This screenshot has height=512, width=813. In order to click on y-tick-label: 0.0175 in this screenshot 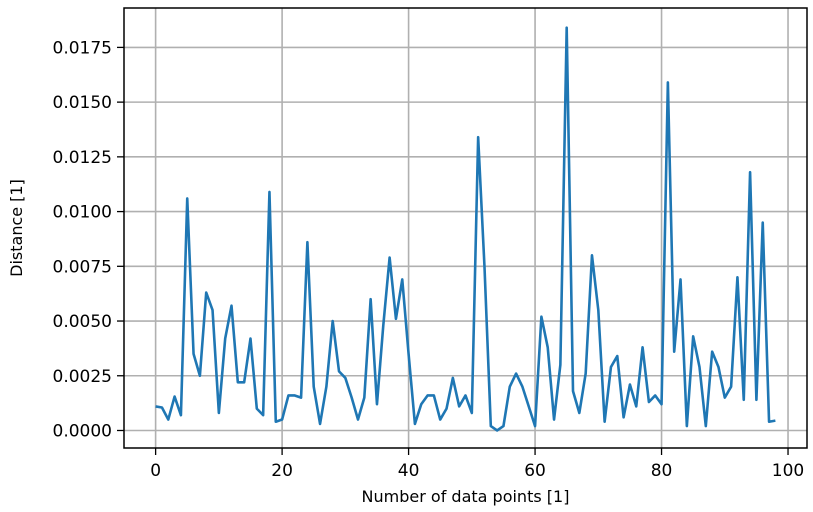, I will do `click(82, 48)`.